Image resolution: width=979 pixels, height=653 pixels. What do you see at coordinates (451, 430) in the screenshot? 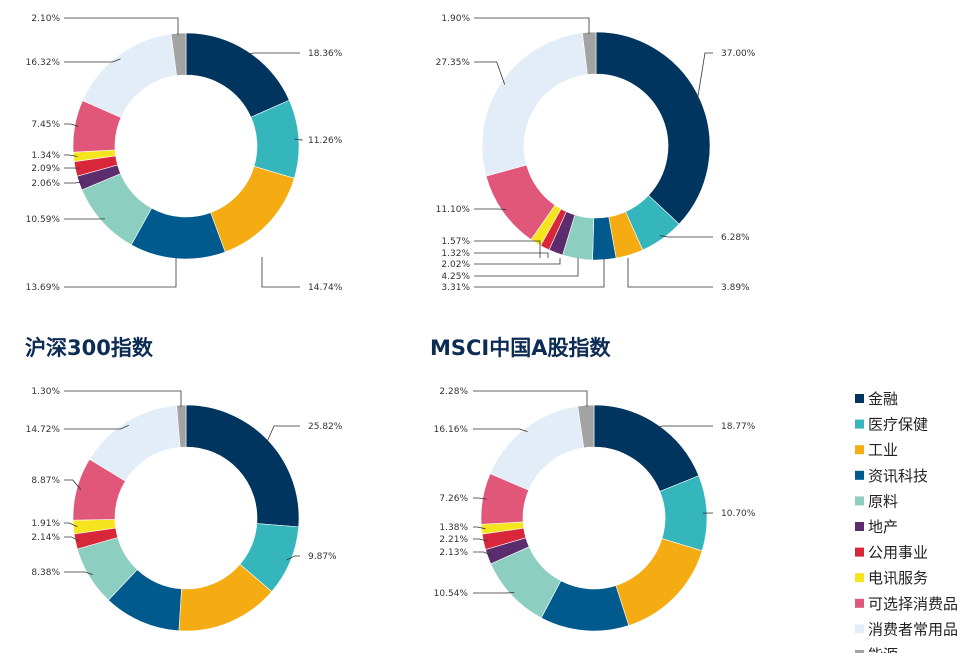
I see `data-label-consumer-staples: 16.16%` at bounding box center [451, 430].